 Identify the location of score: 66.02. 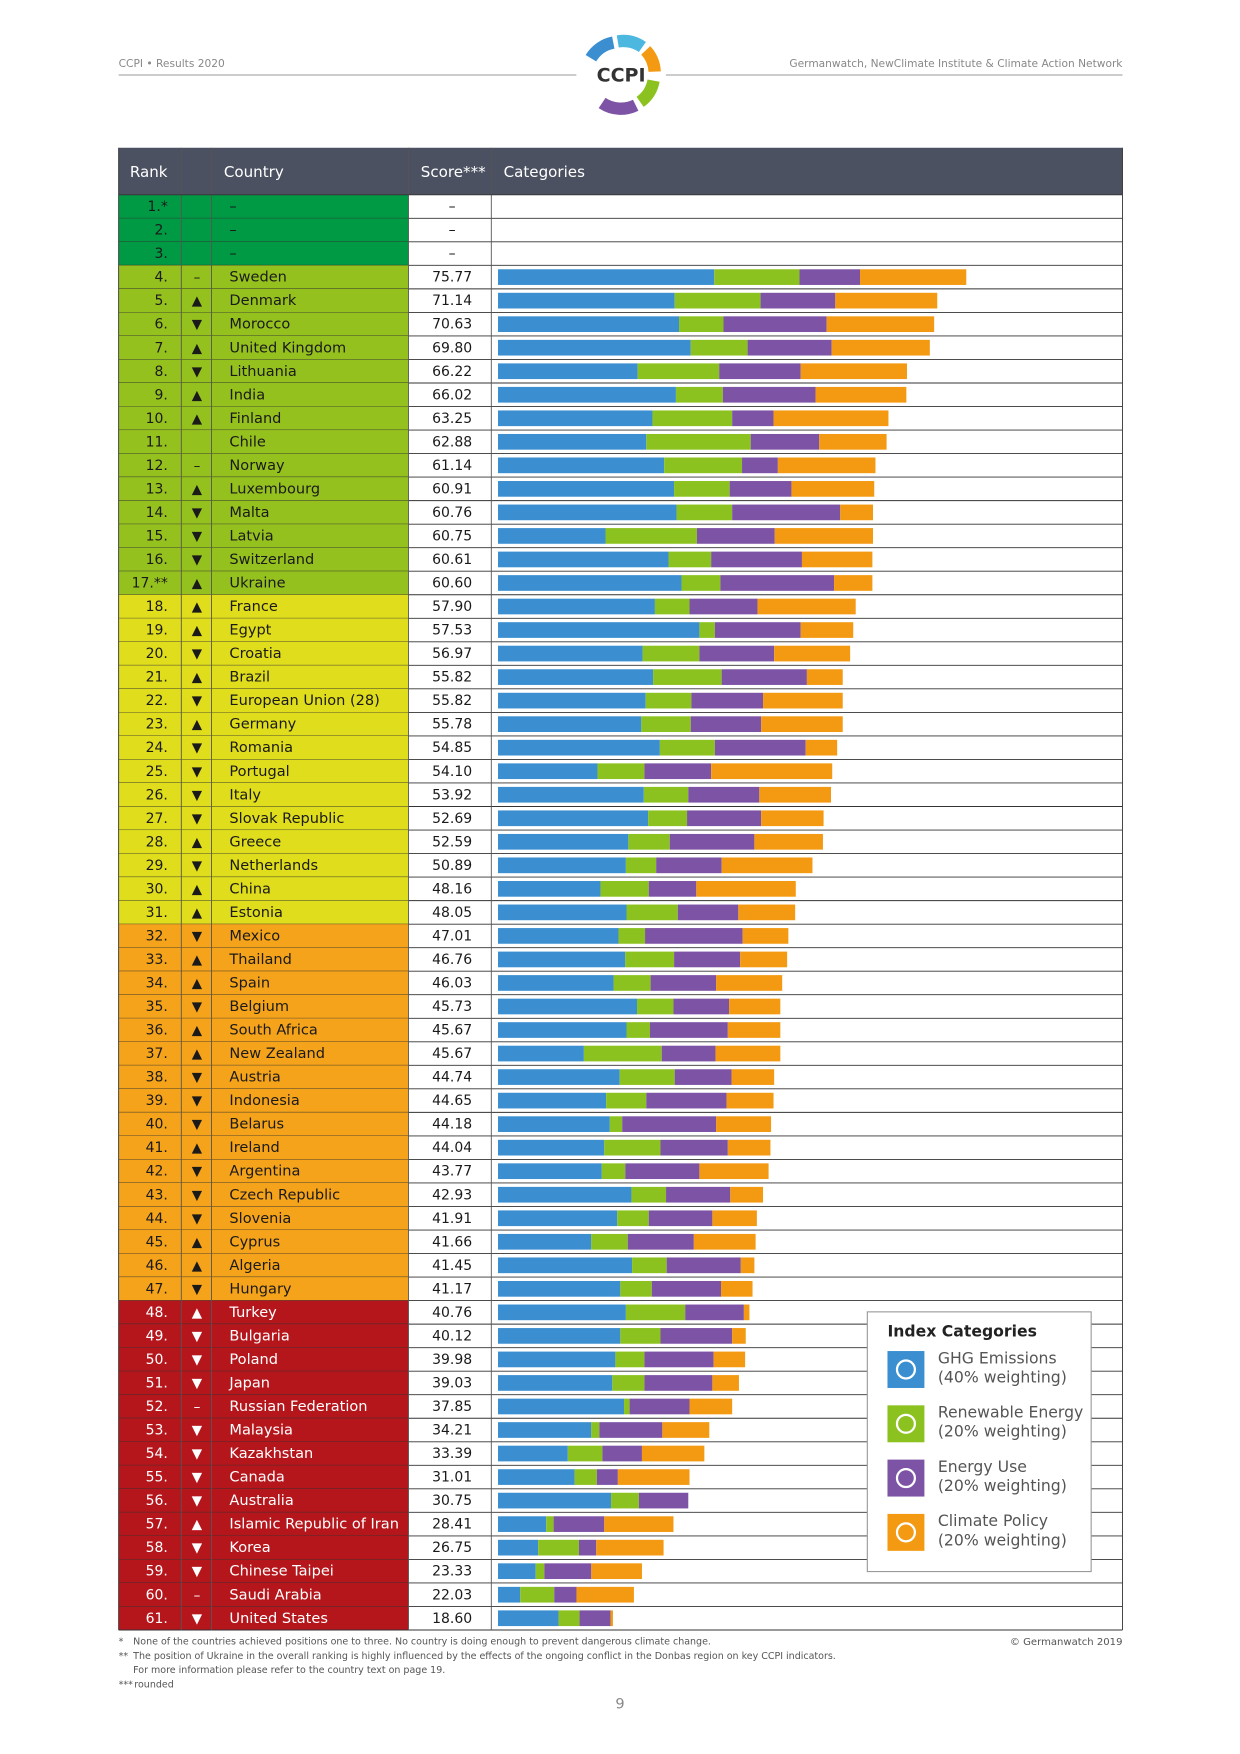
(452, 395).